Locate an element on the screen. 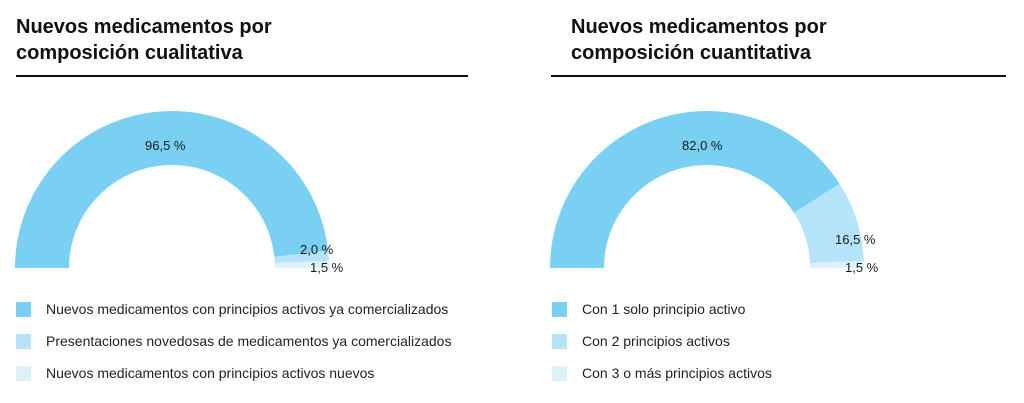 This screenshot has height=403, width=1024. chart-title-line-2: composición cualitativa is located at coordinates (129, 53).